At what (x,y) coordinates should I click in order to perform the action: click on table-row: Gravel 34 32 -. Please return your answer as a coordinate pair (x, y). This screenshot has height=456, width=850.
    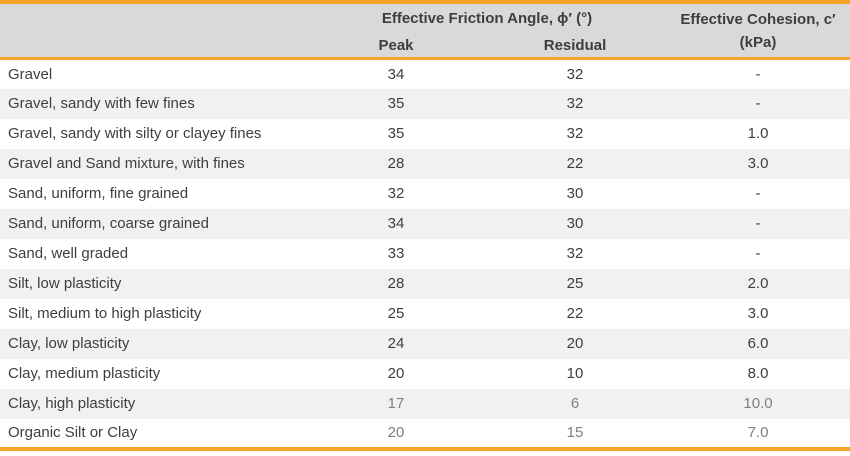
    Looking at the image, I should click on (425, 74).